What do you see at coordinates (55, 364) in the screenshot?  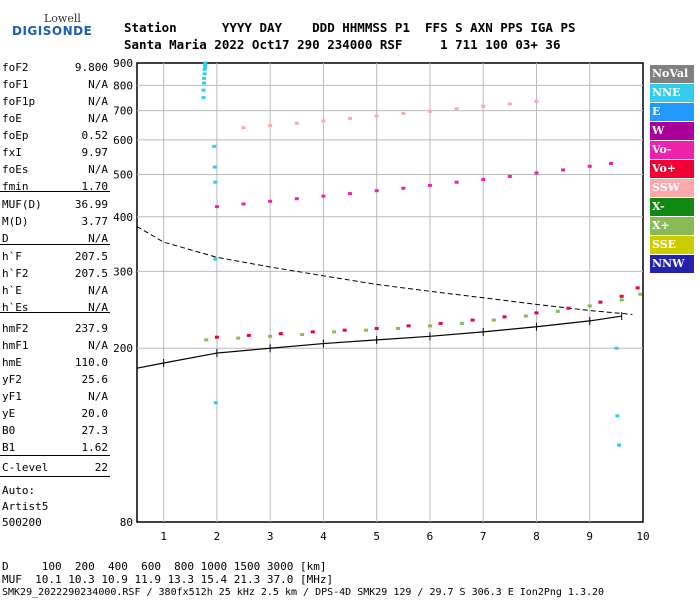 I see `param-row: hmE 110.0` at bounding box center [55, 364].